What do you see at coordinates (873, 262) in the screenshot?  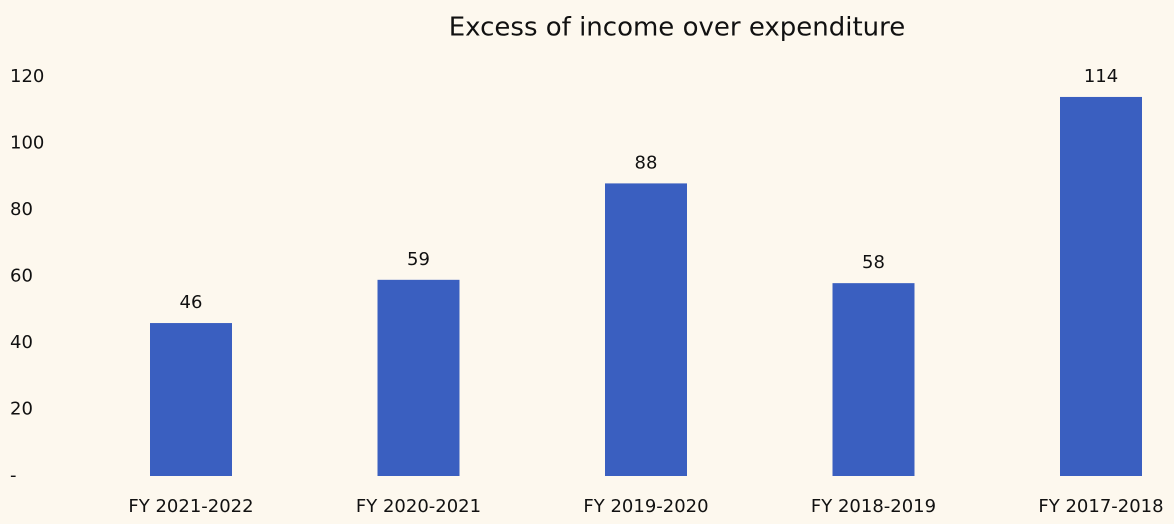 I see `value-label: 58` at bounding box center [873, 262].